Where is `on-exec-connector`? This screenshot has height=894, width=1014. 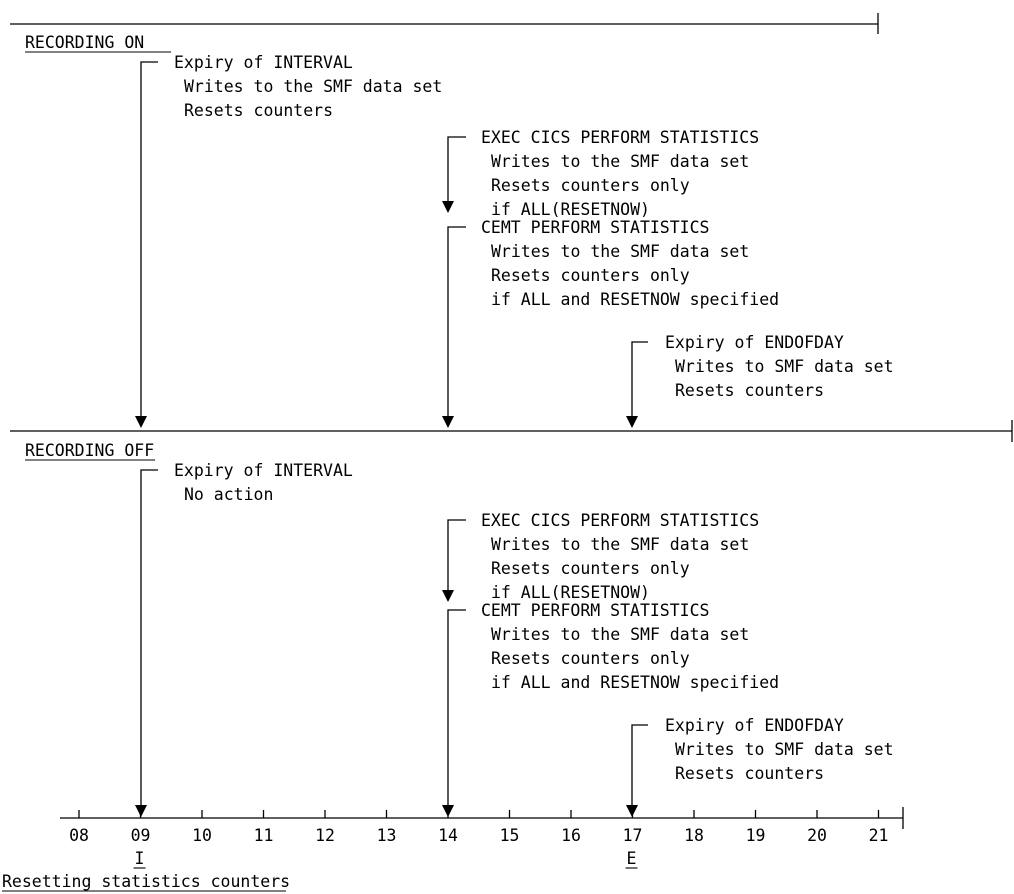 on-exec-connector is located at coordinates (456, 168).